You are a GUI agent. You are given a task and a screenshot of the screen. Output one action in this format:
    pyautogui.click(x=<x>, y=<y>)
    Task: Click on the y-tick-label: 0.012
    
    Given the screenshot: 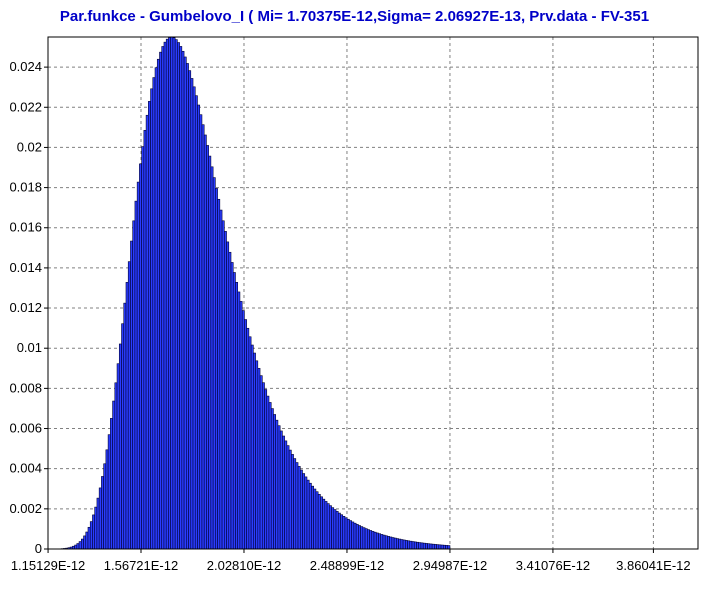 What is the action you would take?
    pyautogui.click(x=25, y=307)
    